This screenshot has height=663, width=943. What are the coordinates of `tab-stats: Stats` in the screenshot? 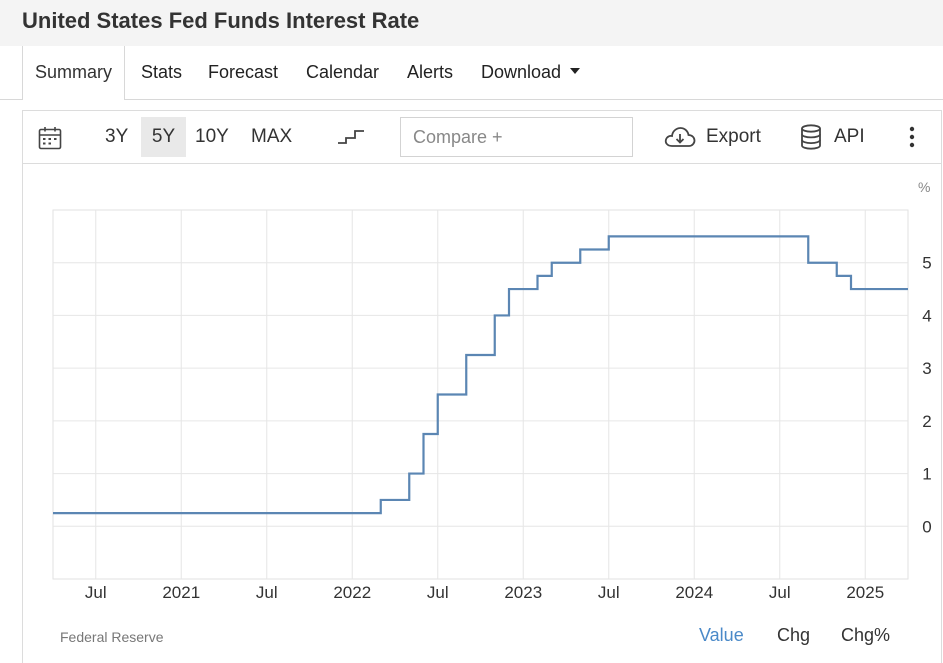 It's located at (161, 72).